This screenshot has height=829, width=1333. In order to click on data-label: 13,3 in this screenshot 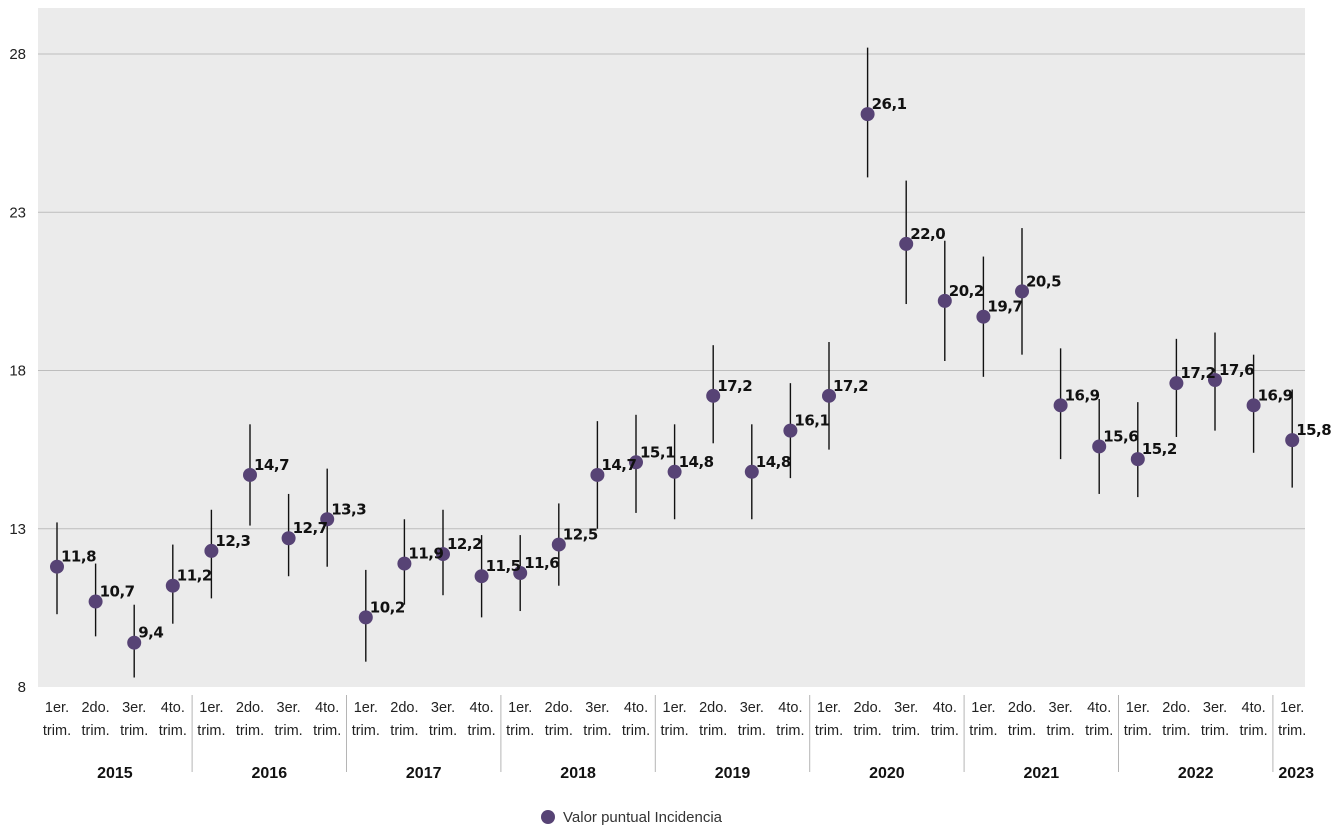, I will do `click(348, 509)`.